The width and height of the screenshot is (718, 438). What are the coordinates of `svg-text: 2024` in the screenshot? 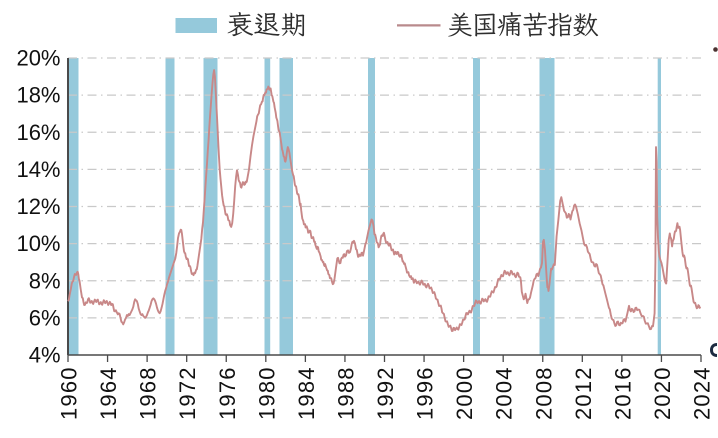 It's located at (702, 393).